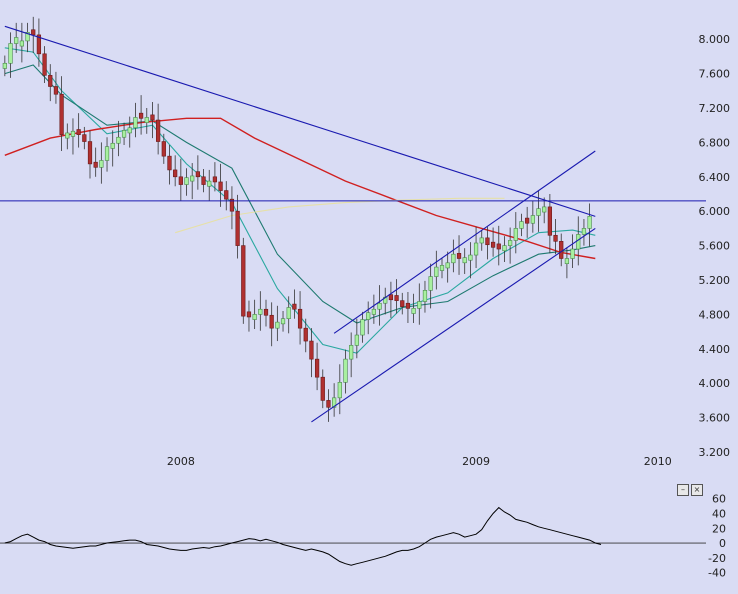 The height and width of the screenshot is (594, 738). Describe the element at coordinates (715, 246) in the screenshot. I see `price-axis-tick: 5.600` at that location.